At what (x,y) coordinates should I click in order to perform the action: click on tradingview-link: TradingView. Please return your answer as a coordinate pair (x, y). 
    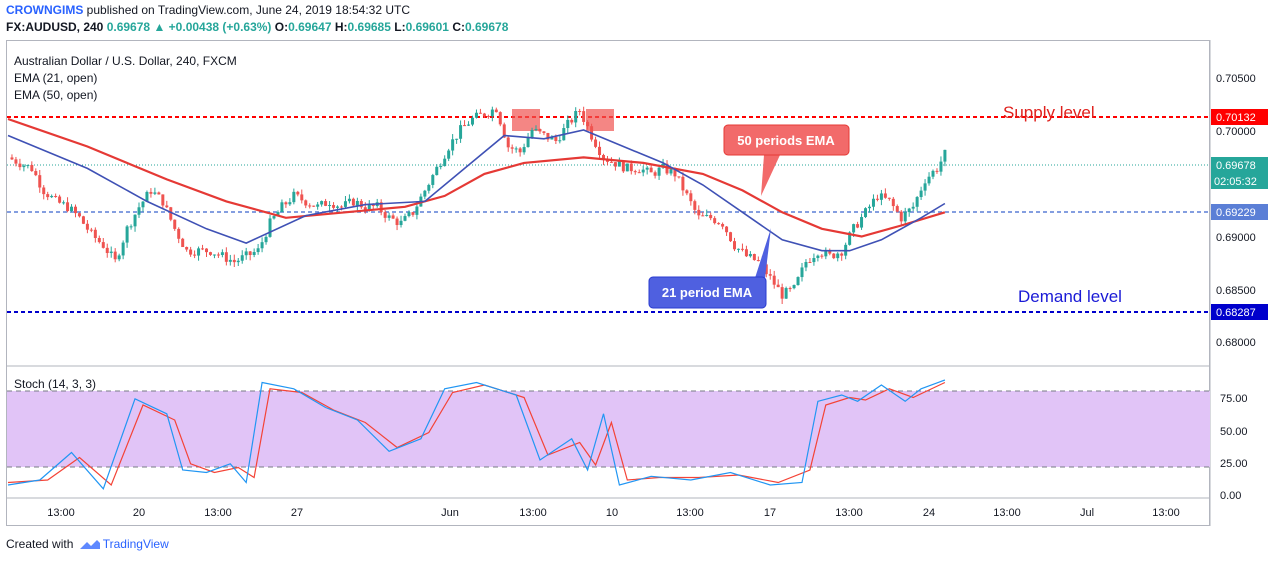
    Looking at the image, I should click on (135, 544).